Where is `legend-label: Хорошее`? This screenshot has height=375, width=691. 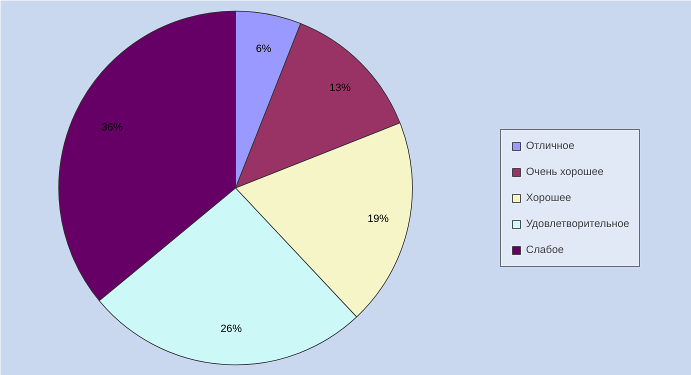 legend-label: Хорошее is located at coordinates (549, 198).